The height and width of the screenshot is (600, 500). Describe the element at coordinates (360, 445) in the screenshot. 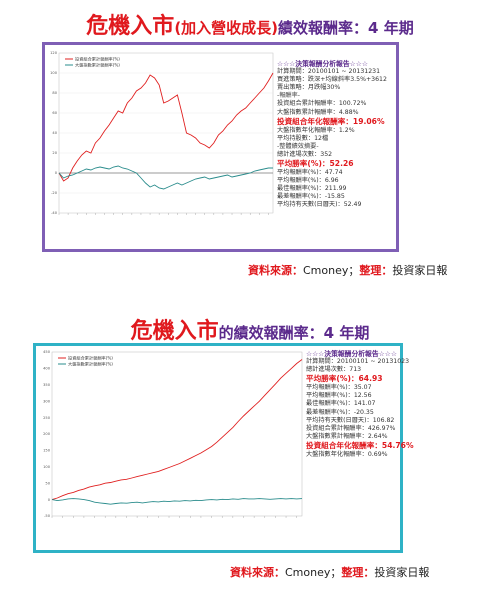

I see `report-highlight: 投資組合年化報酬率：54.76%` at that location.